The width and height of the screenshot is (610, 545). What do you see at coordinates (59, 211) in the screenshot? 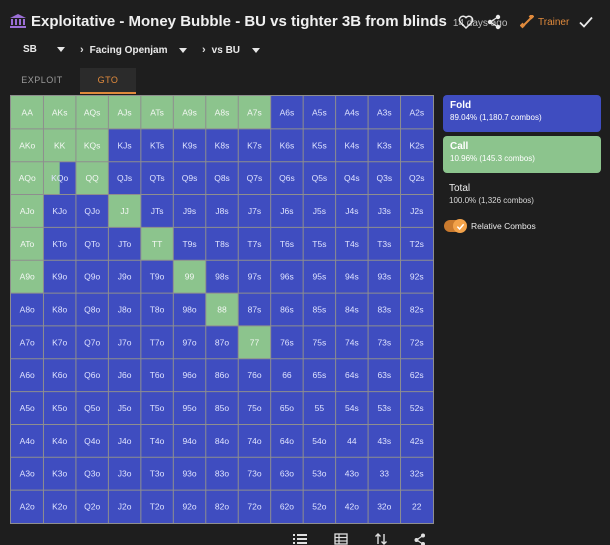
I see `hand-cell-KJo: KJo` at bounding box center [59, 211].